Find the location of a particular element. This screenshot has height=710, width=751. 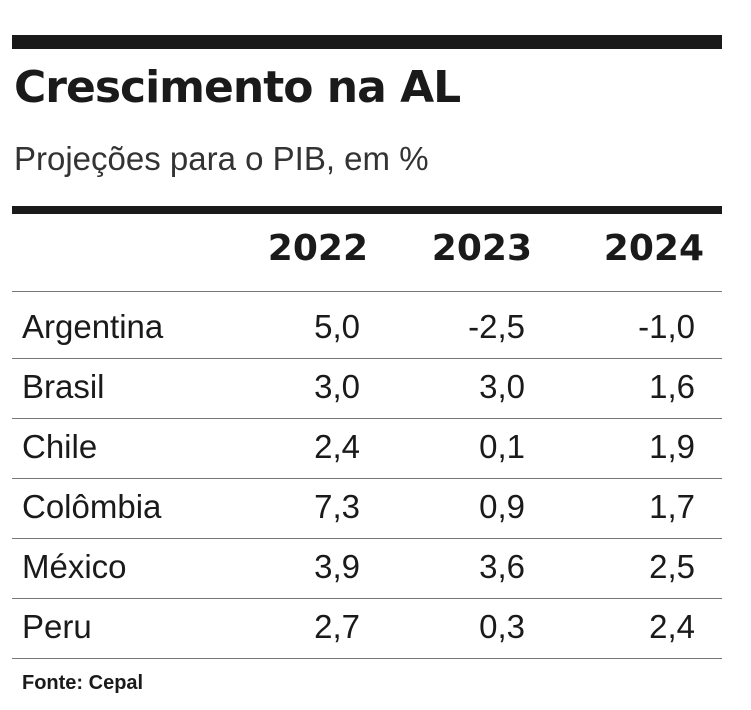

cell-value: -1,0 is located at coordinates (666, 326).